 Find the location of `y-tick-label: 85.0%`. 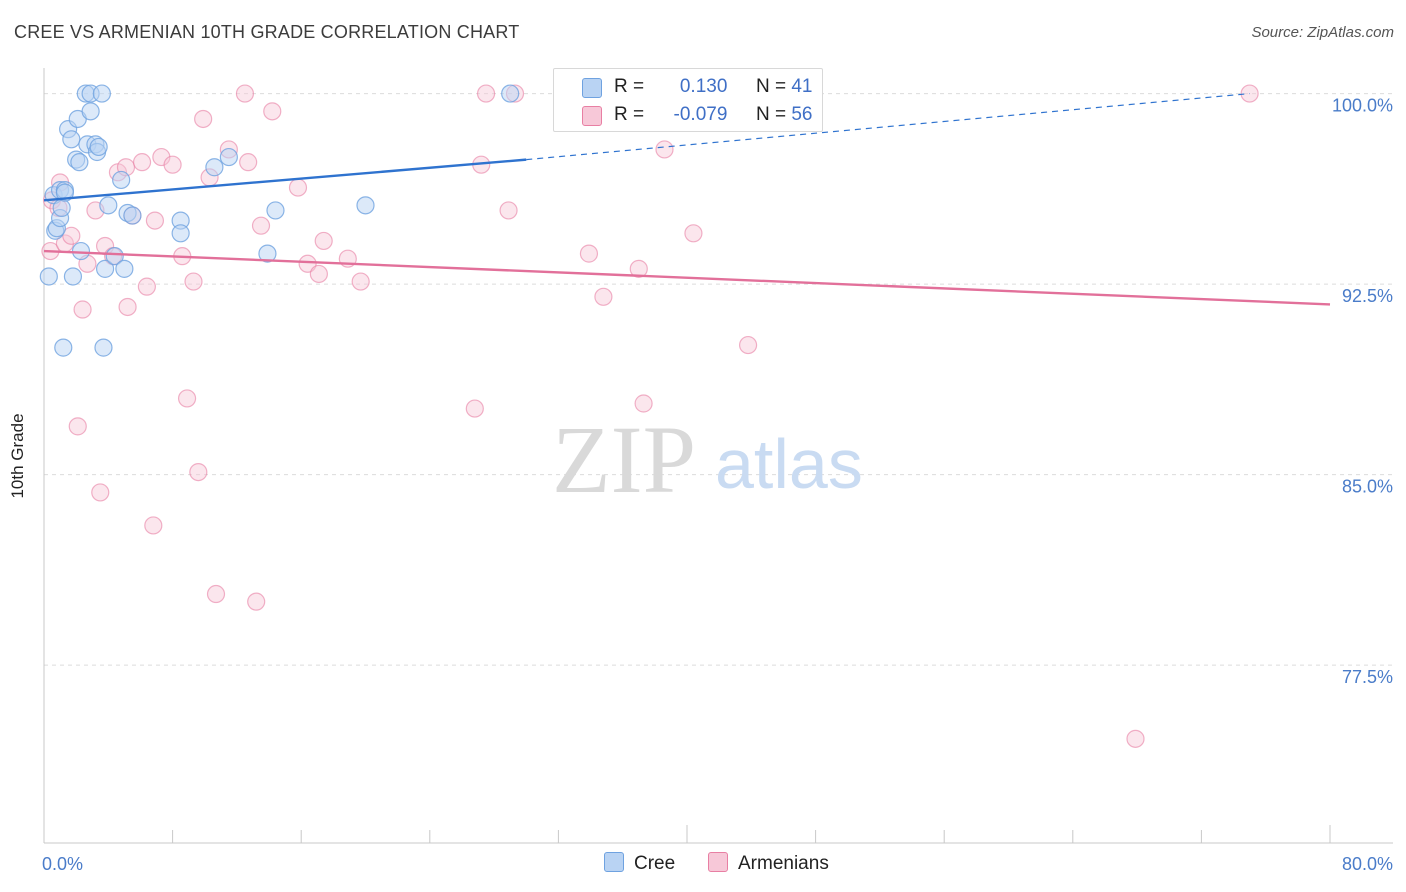

y-tick-label: 85.0% is located at coordinates (1367, 487).